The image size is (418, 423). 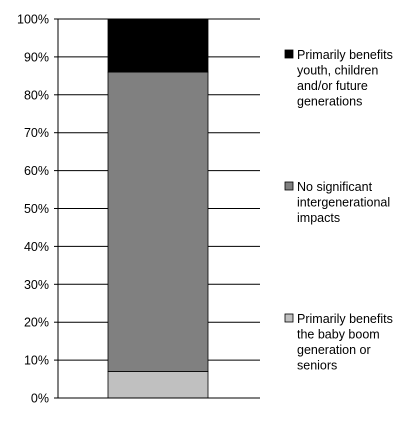 I want to click on y-tick-label: 90%, so click(x=36, y=57).